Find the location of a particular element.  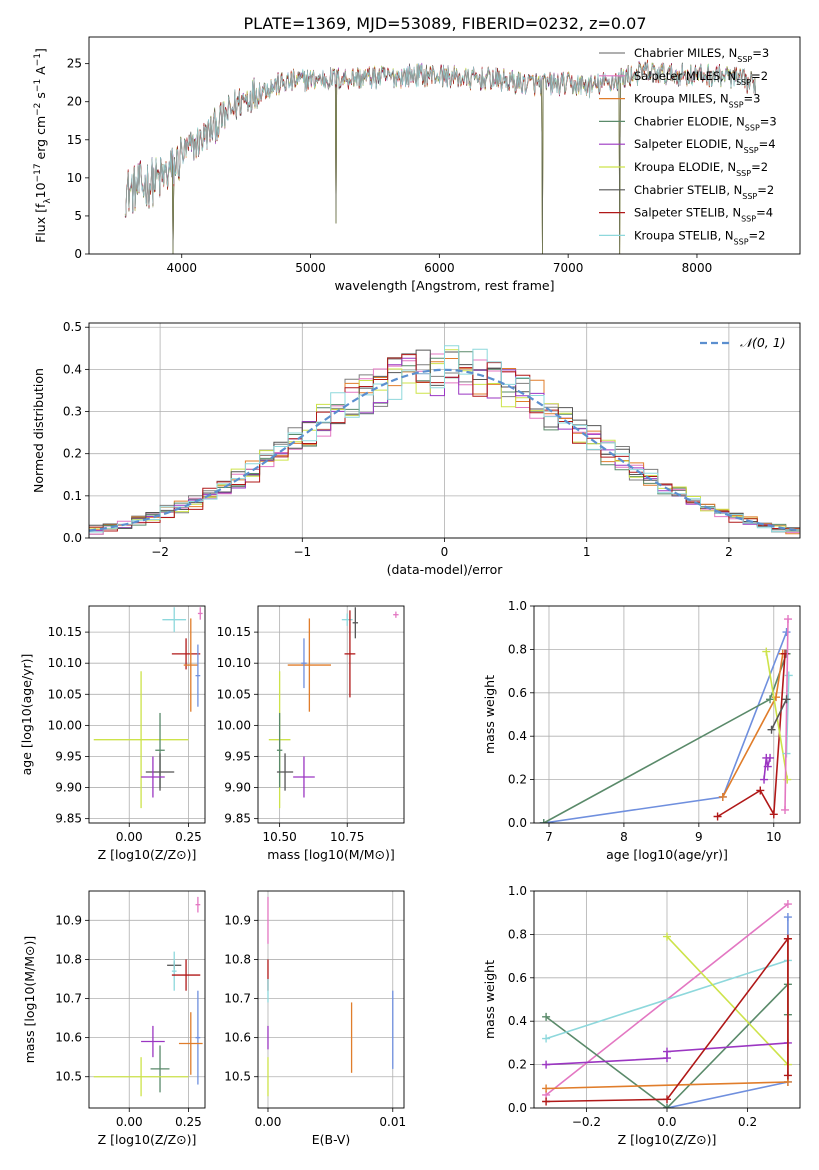

x-tick-label: 0.01 is located at coordinates (392, 1122).